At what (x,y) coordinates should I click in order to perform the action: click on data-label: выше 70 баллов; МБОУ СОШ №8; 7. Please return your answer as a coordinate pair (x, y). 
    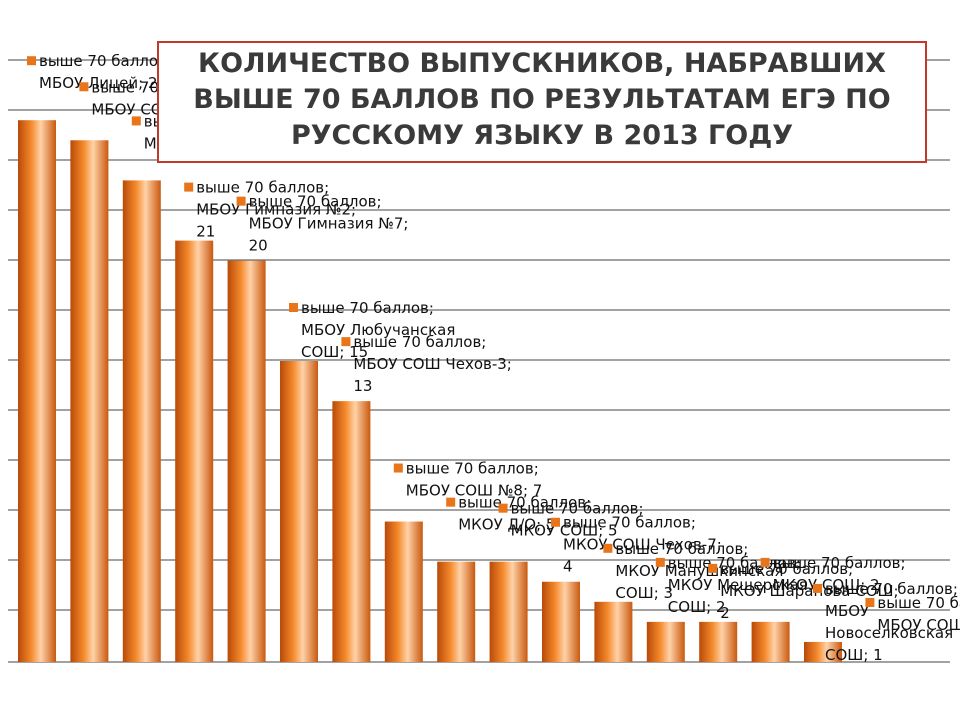
    Looking at the image, I should click on (474, 480).